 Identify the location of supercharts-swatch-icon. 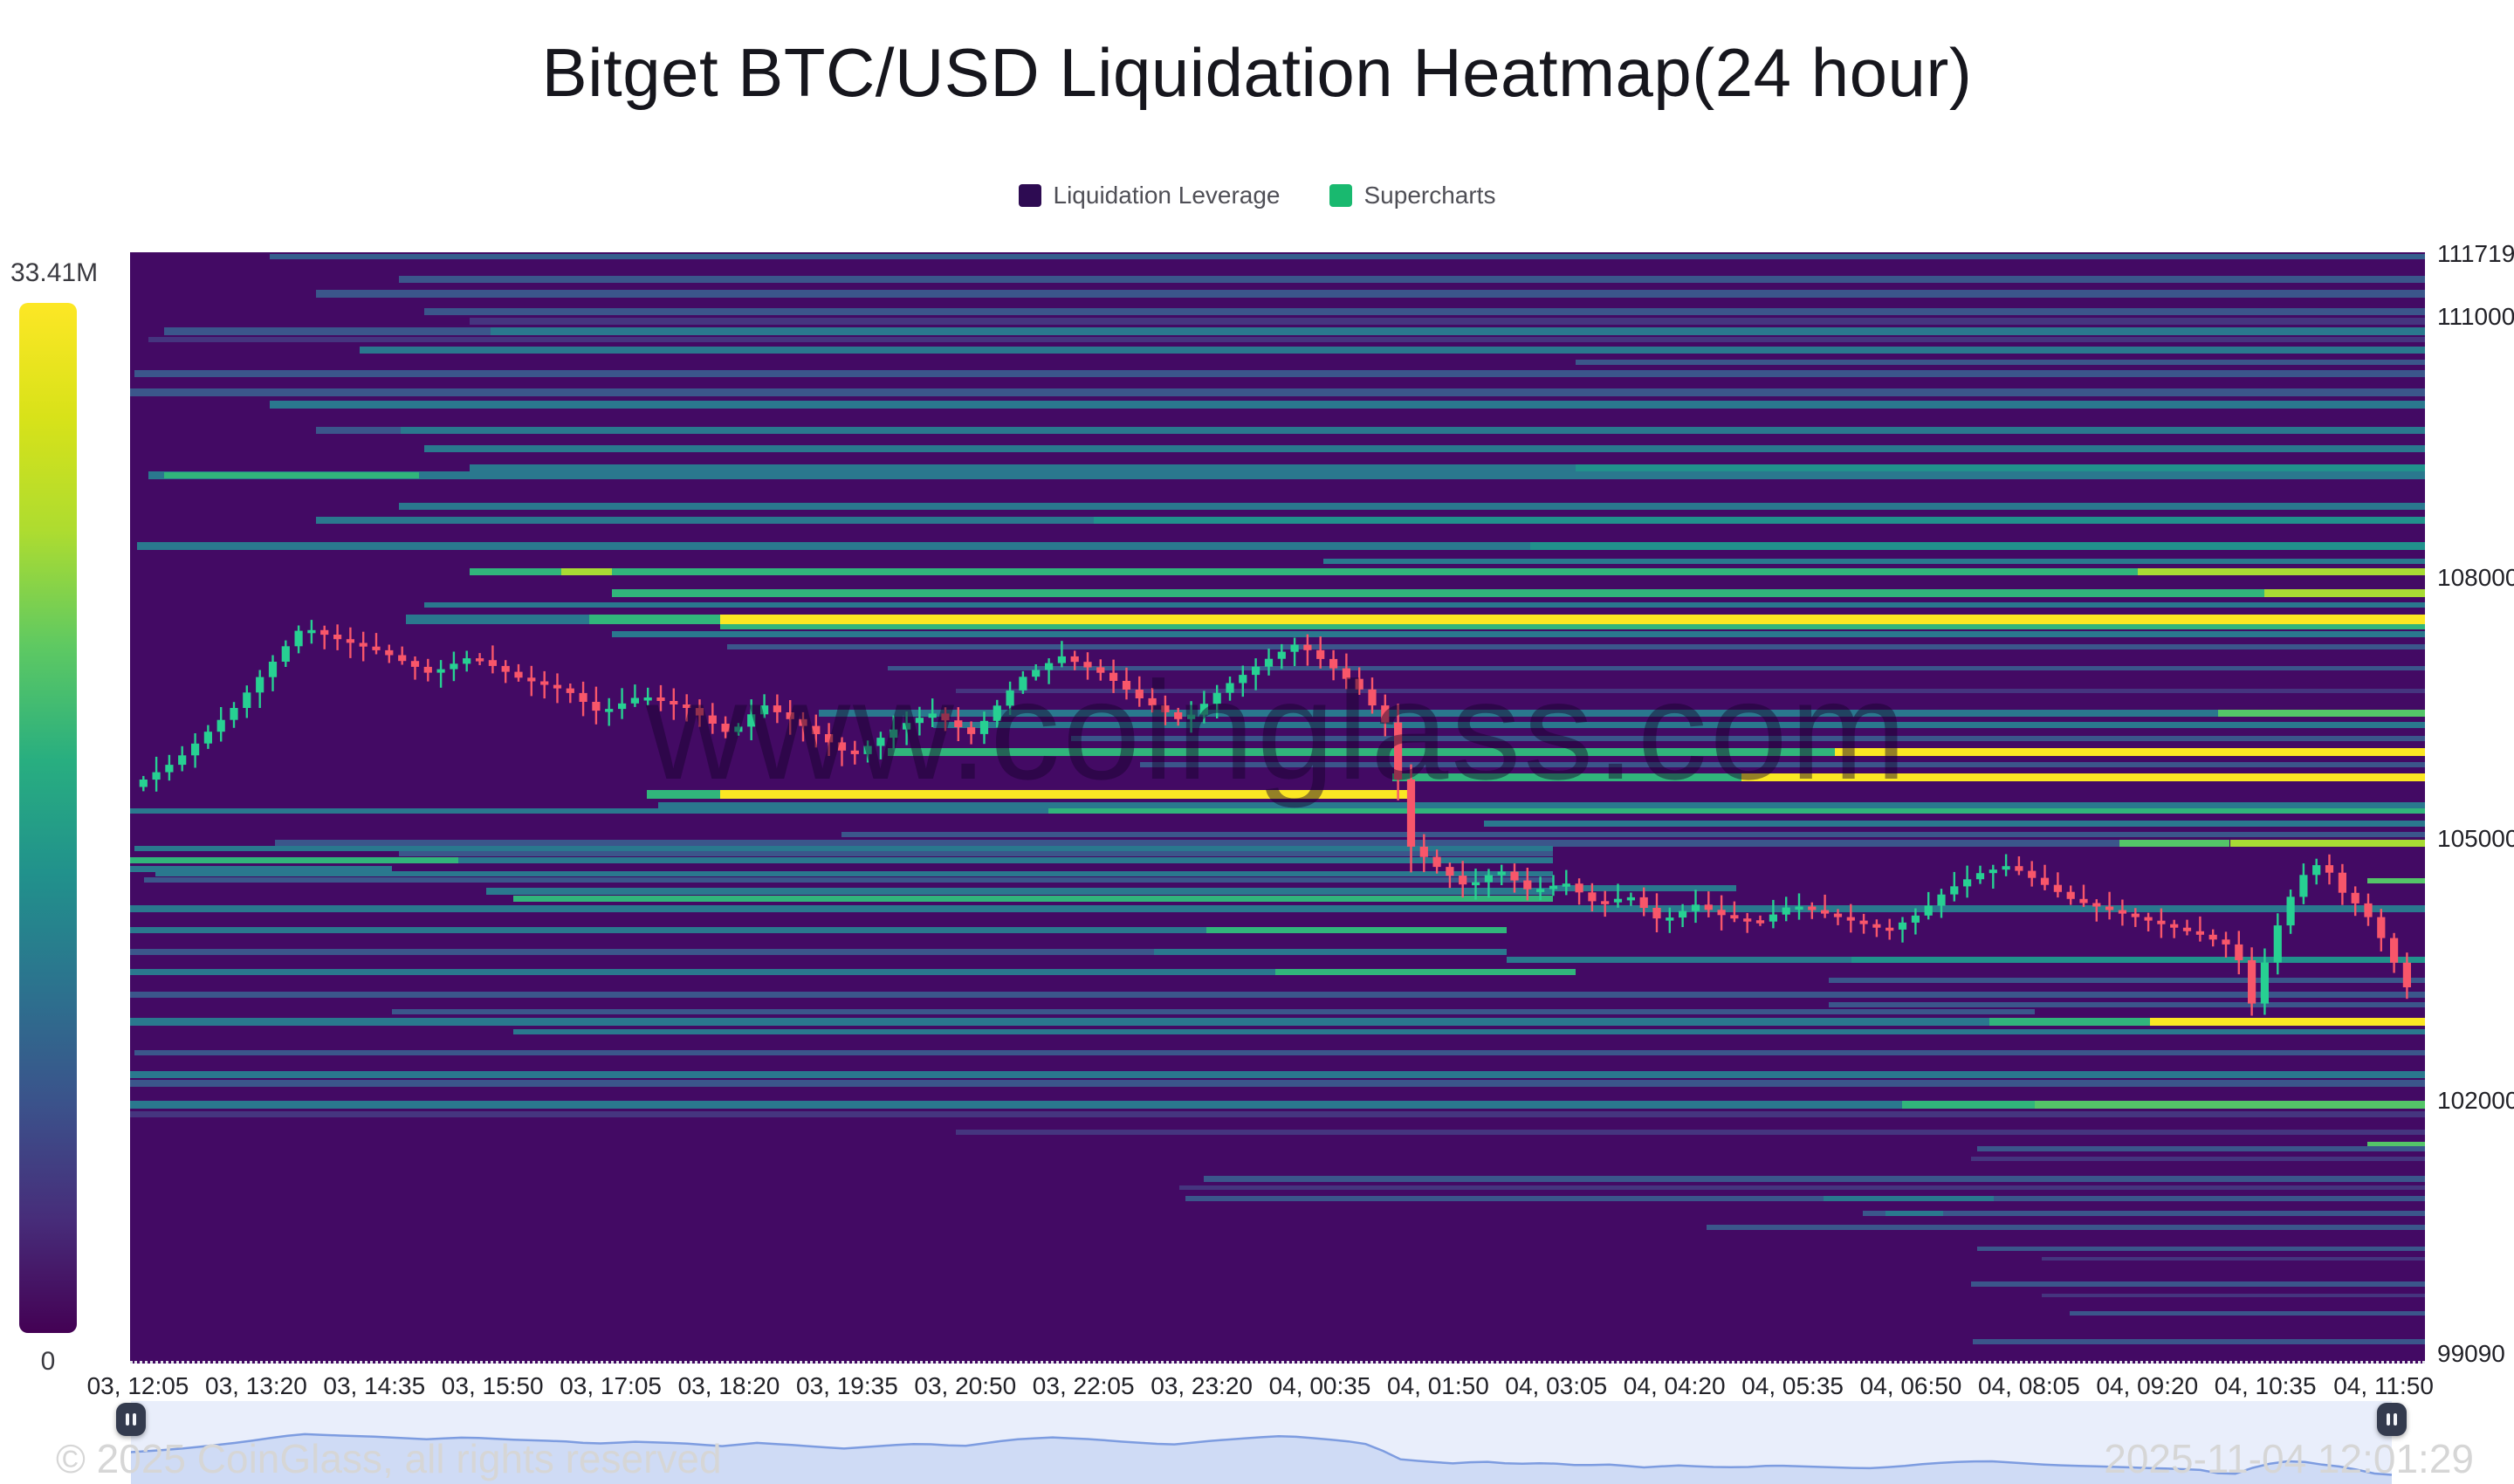
(1341, 196).